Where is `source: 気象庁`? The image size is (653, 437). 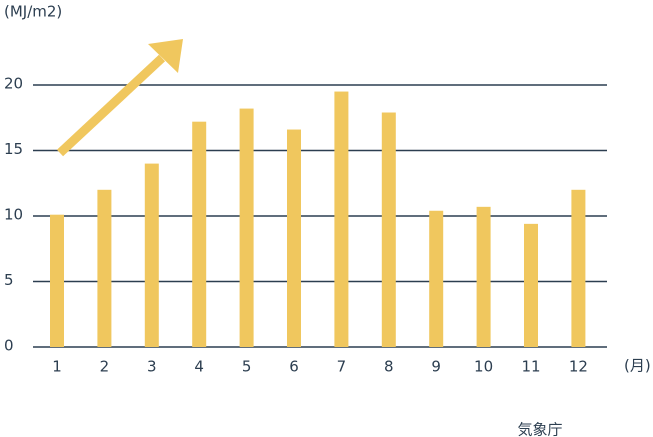 source: 気象庁 is located at coordinates (539, 429).